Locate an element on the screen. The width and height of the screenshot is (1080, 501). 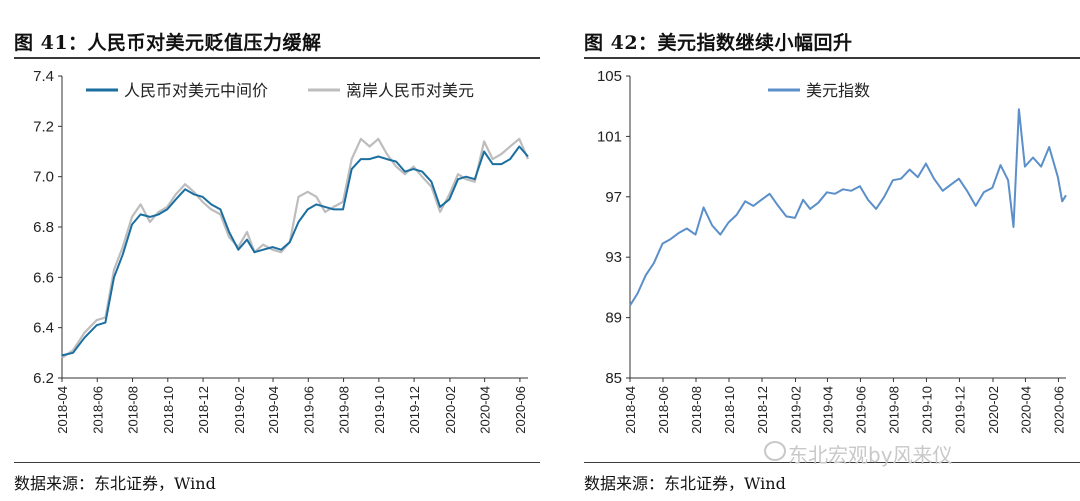
y-tick-label: 7.0 is located at coordinates (43, 177).